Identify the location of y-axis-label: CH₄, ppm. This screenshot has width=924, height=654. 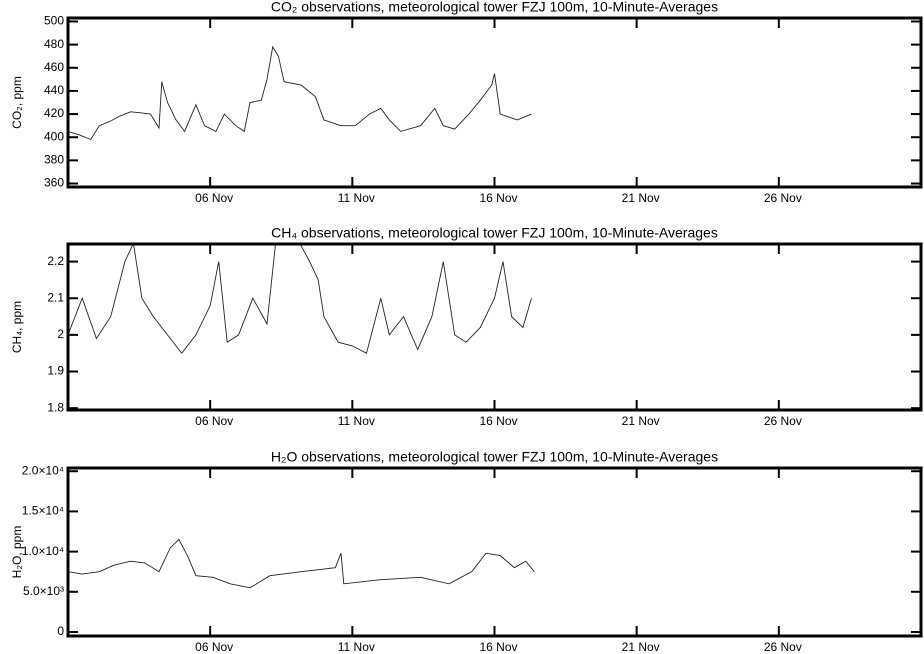
(17, 327).